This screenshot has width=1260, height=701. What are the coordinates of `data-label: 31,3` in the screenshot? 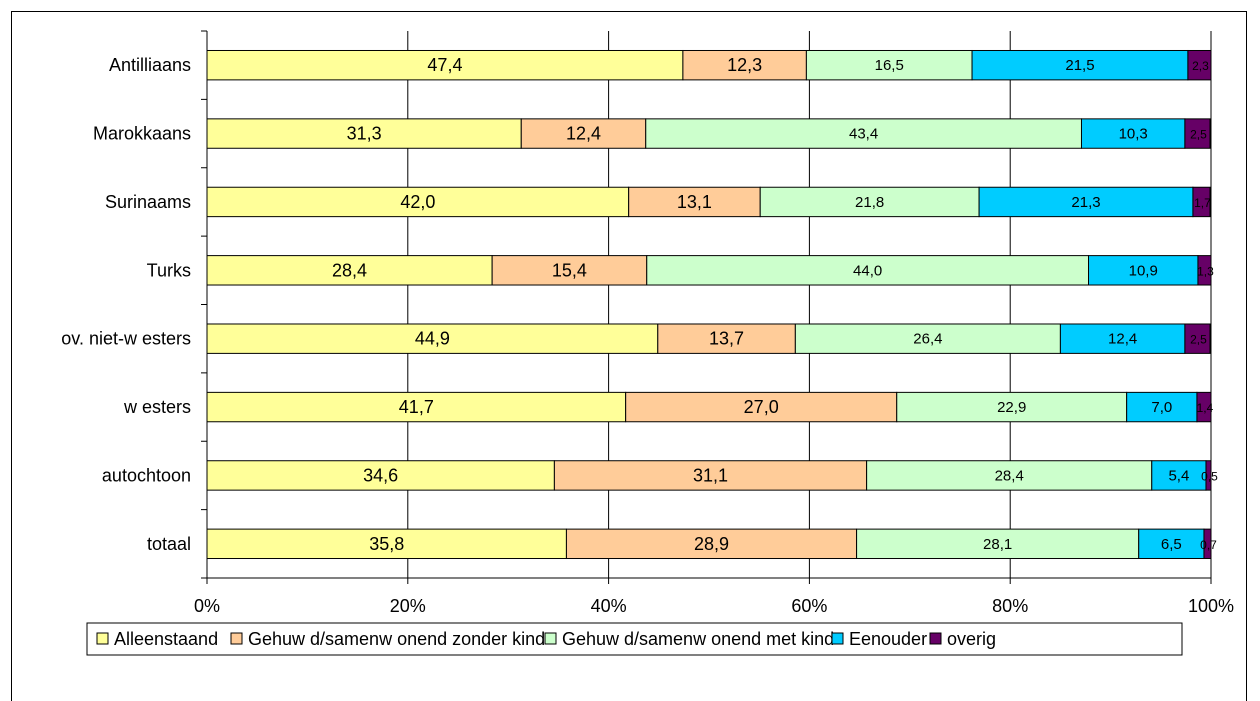 It's located at (364, 134).